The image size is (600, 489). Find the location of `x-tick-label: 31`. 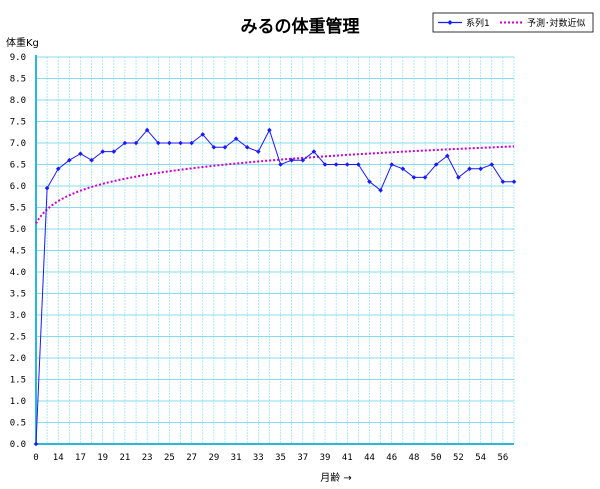

x-tick-label: 31 is located at coordinates (236, 458).